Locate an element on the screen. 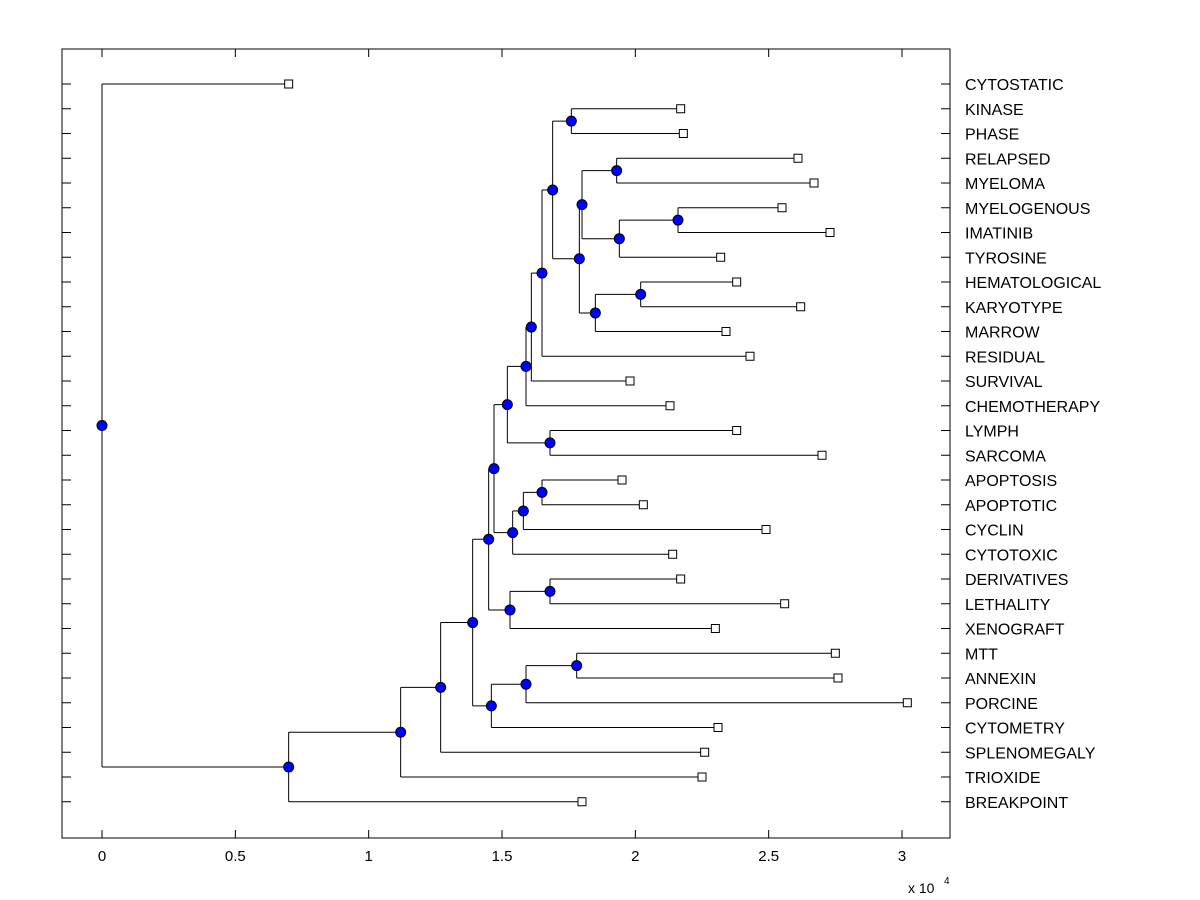 The width and height of the screenshot is (1200, 900). x-multiplier: x 10 4 is located at coordinates (929, 886).